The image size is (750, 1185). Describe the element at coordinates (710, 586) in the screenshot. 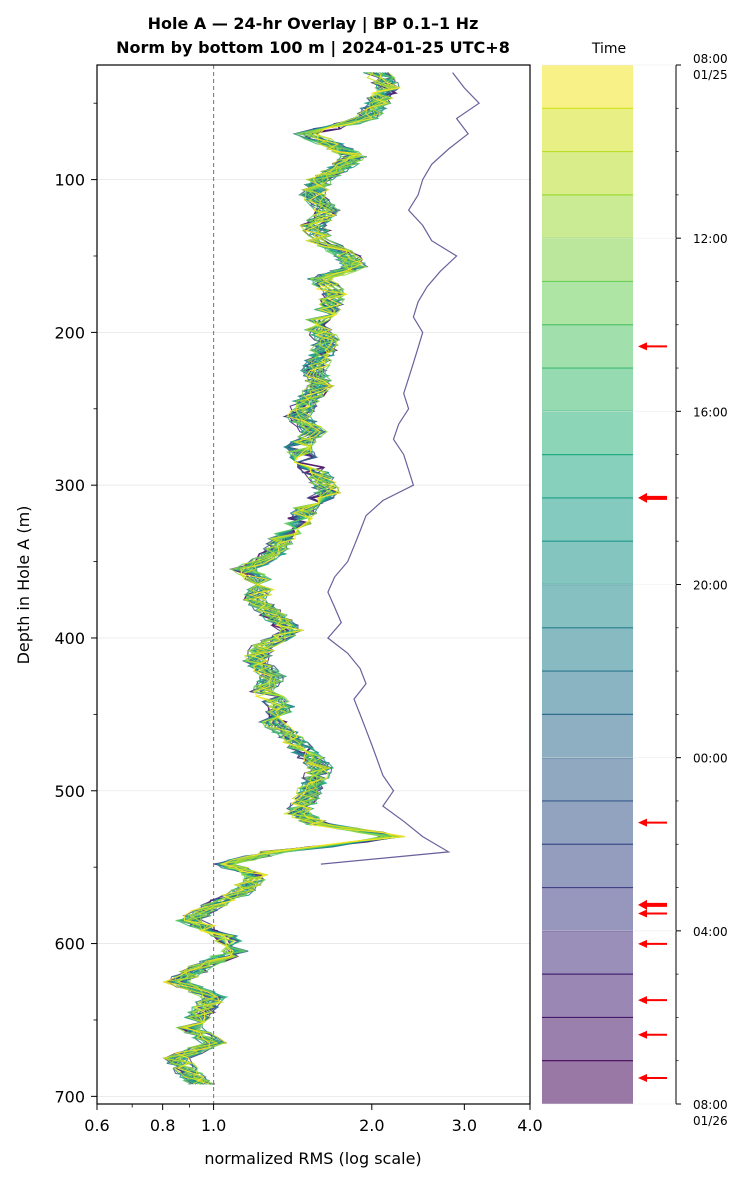

I see `colorbar-tick-label: 20:00` at that location.